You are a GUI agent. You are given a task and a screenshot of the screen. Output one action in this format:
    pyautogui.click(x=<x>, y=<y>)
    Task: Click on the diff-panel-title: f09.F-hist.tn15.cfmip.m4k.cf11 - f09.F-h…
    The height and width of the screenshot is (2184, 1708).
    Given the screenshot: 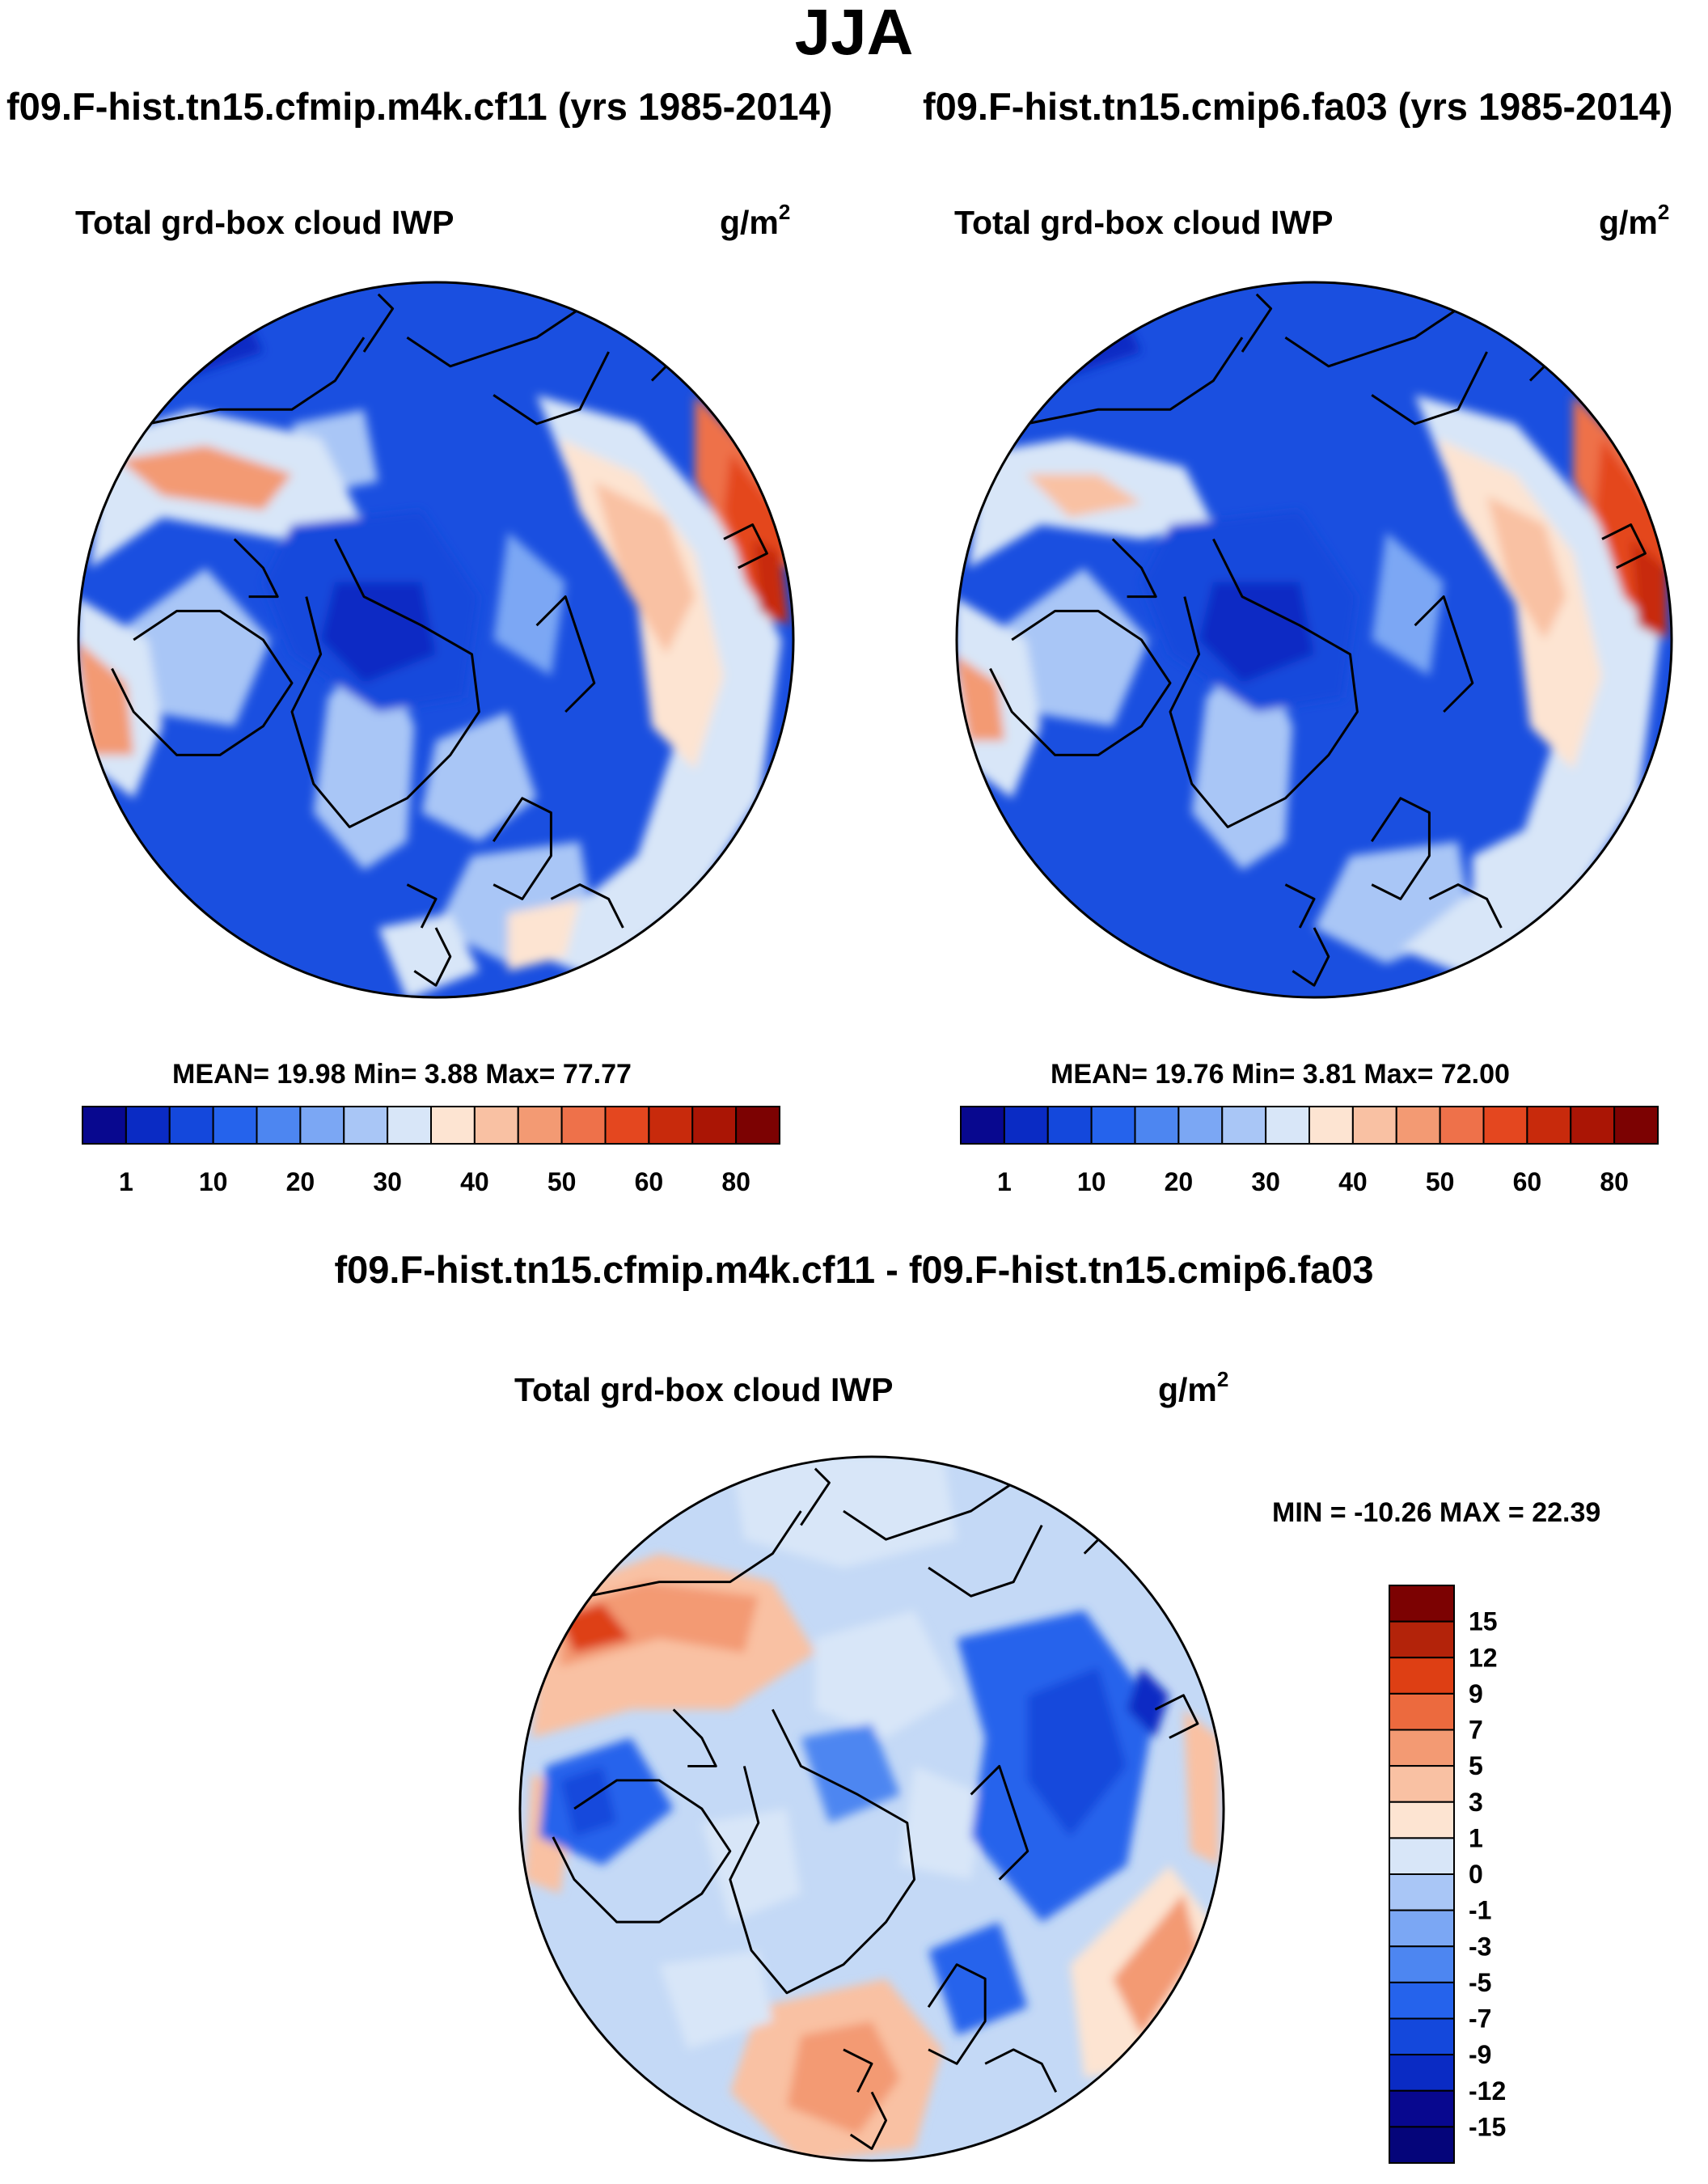 What is the action you would take?
    pyautogui.click(x=854, y=1269)
    